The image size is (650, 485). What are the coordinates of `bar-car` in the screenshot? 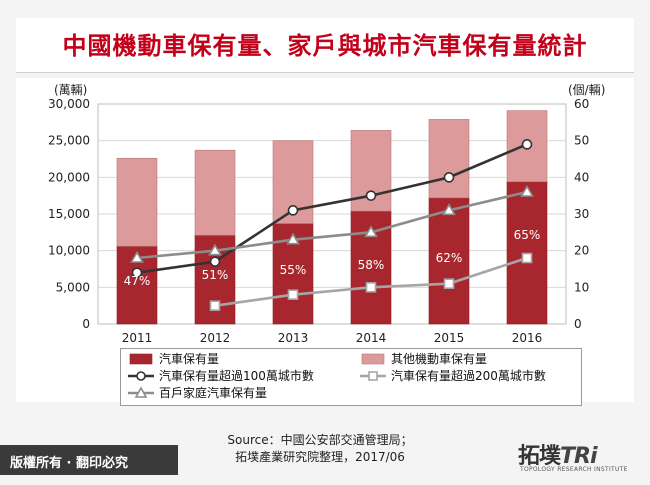 It's located at (449, 261).